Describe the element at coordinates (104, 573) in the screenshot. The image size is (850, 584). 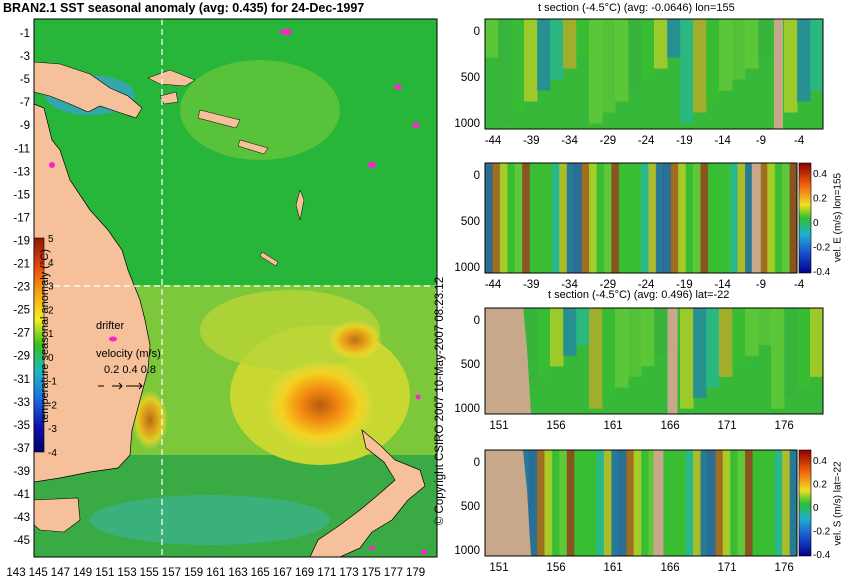
I see `map-lon-tick: 151` at that location.